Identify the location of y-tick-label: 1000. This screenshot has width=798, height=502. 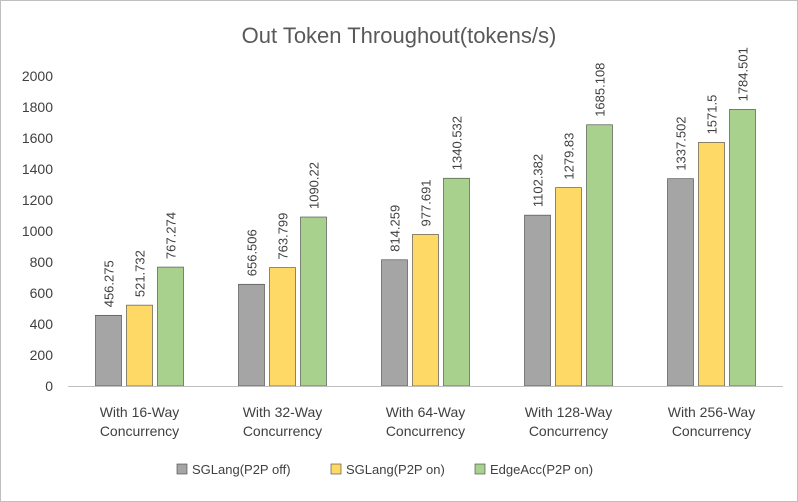
(37, 231).